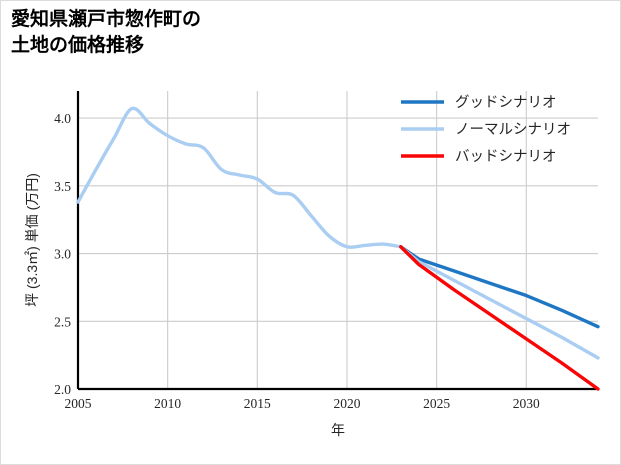 The width and height of the screenshot is (621, 465). Describe the element at coordinates (506, 102) in the screenshot. I see `legend-label-good: グッドシナリオ` at that location.